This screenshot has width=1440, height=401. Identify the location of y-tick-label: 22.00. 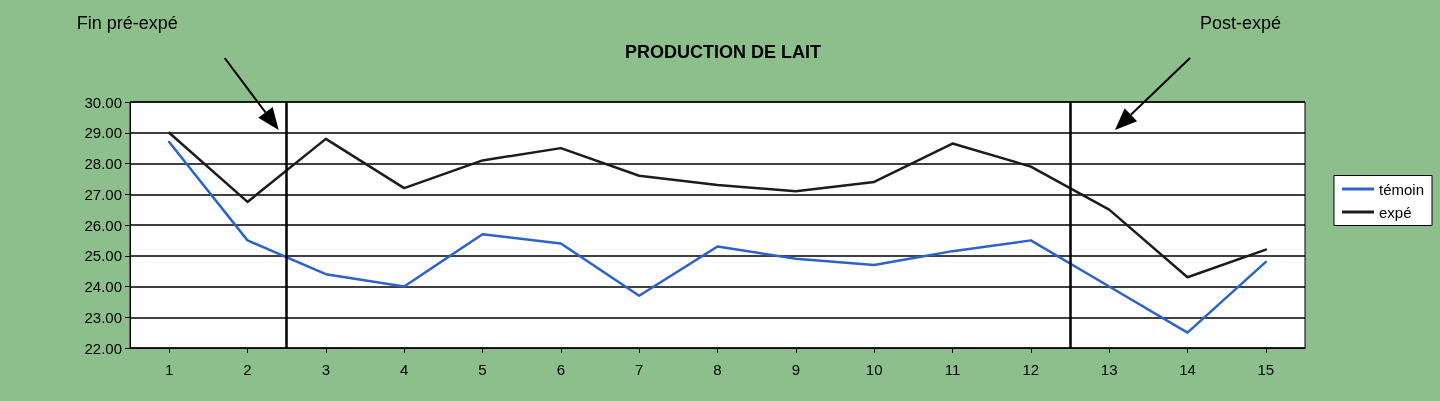
(103, 348).